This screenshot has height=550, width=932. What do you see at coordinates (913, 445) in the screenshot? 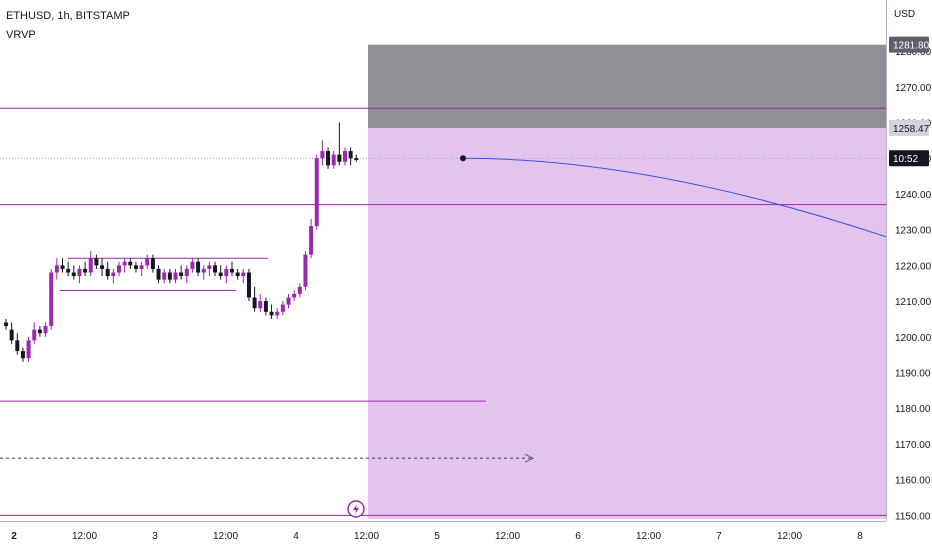
I see `price-tick-label: 1170.00` at bounding box center [913, 445].